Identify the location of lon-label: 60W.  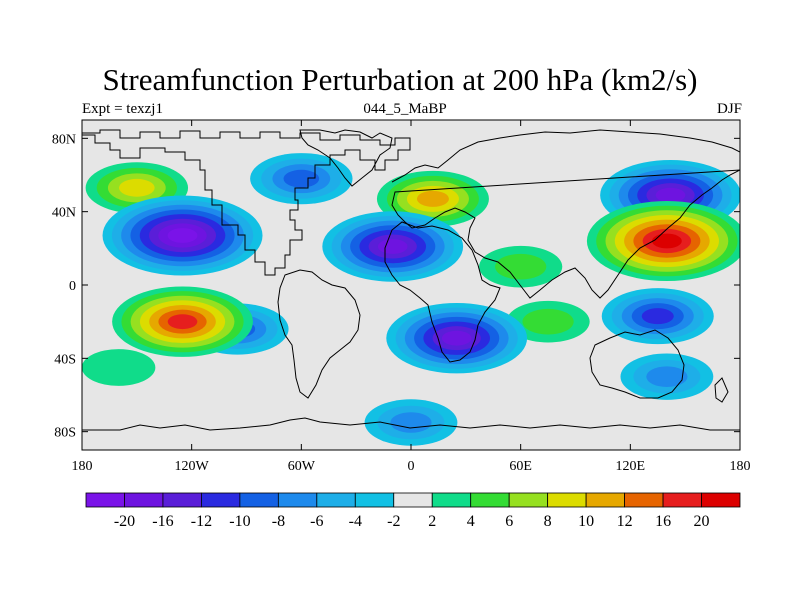
(302, 466).